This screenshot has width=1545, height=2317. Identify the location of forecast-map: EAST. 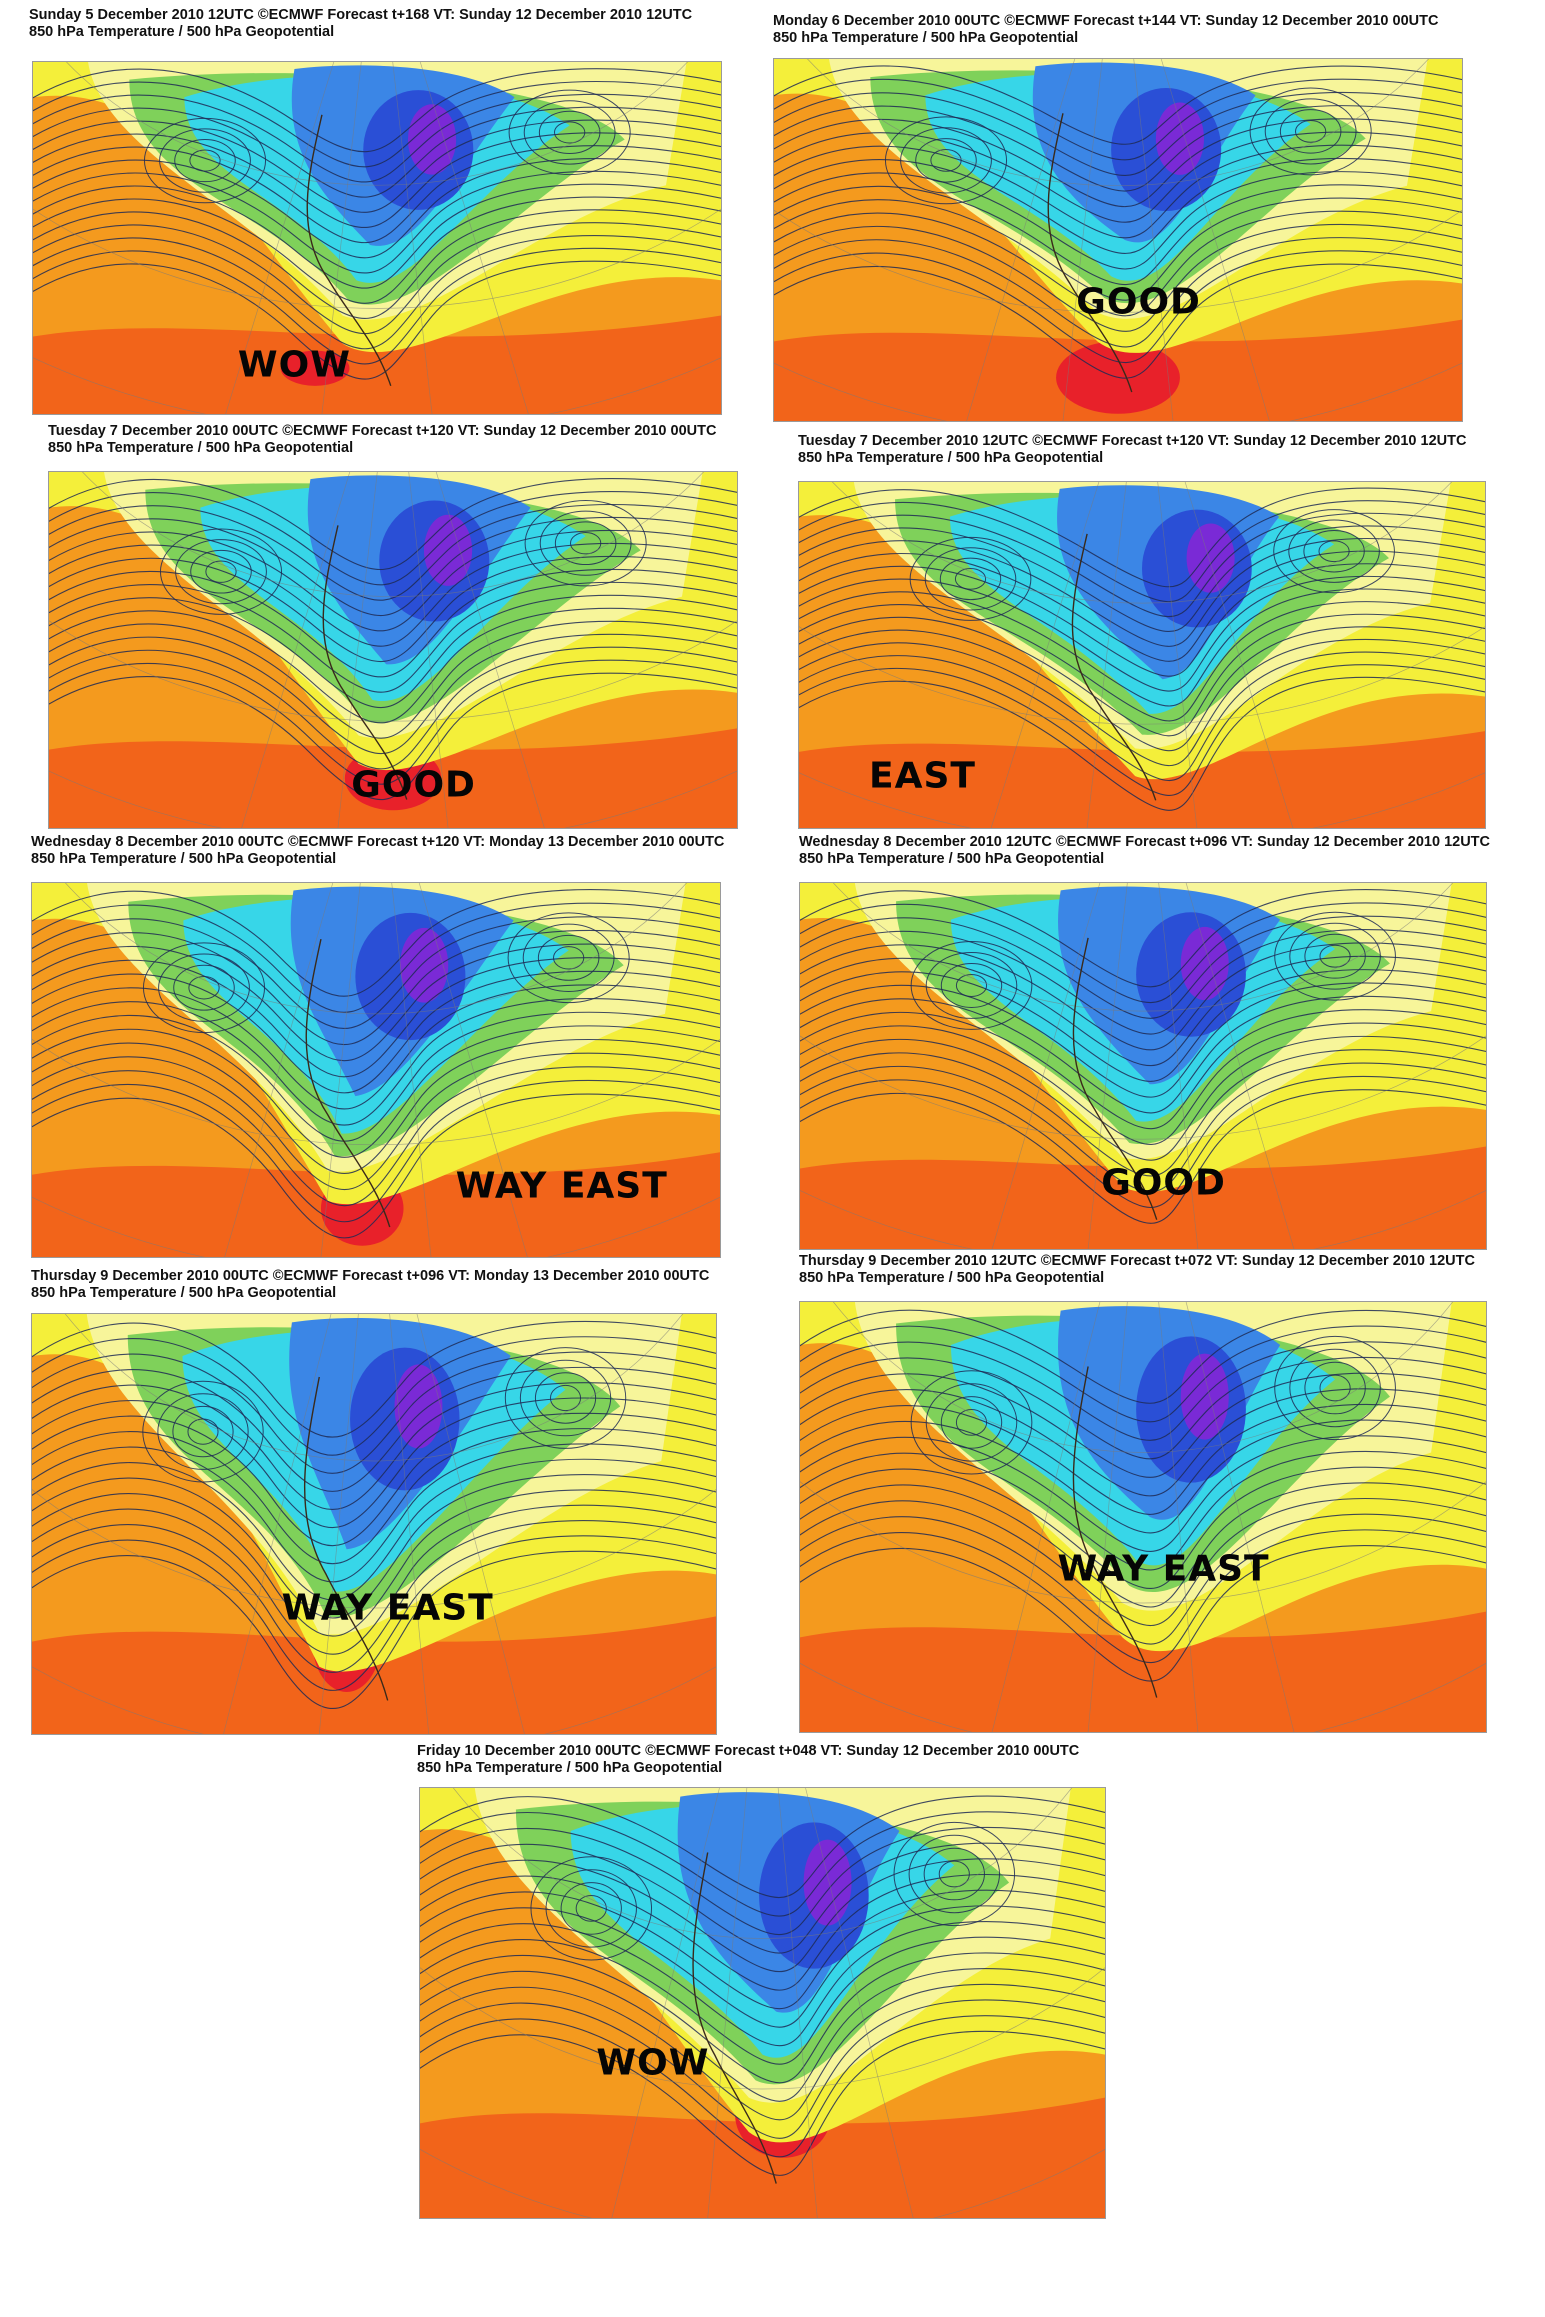
(1142, 655).